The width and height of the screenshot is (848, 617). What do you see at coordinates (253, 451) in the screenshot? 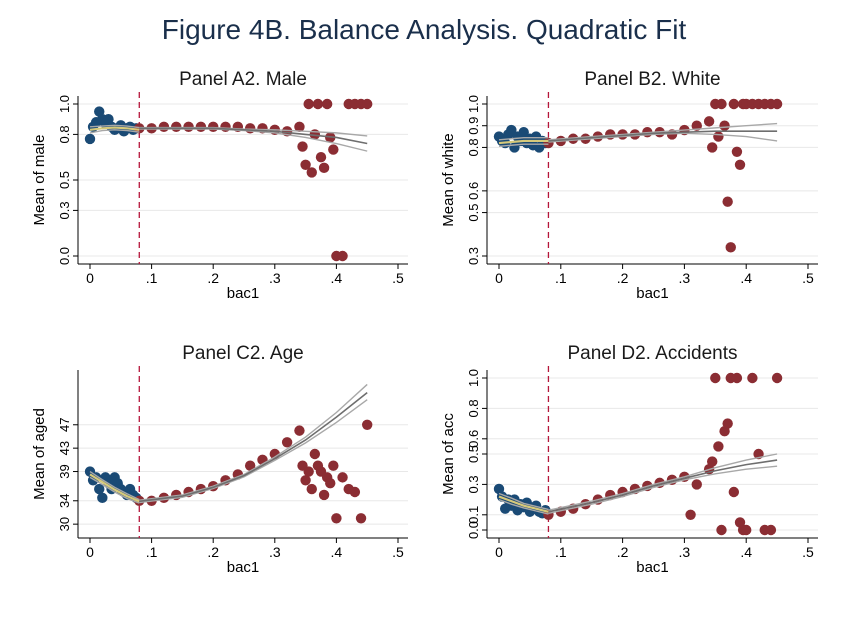
I see `panel-3-ci-lower-above` at bounding box center [253, 451].